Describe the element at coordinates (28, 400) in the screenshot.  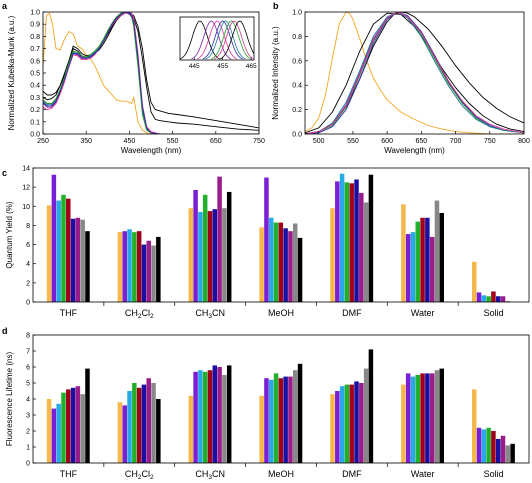
I see `y-tick-label: 4` at that location.